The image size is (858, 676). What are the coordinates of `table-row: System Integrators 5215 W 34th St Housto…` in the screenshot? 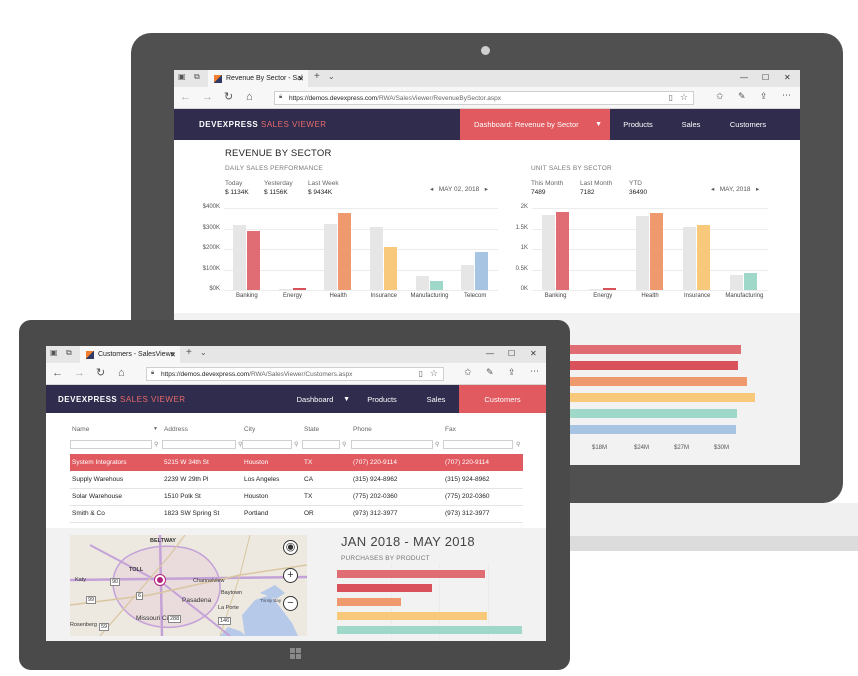 It's located at (296, 462).